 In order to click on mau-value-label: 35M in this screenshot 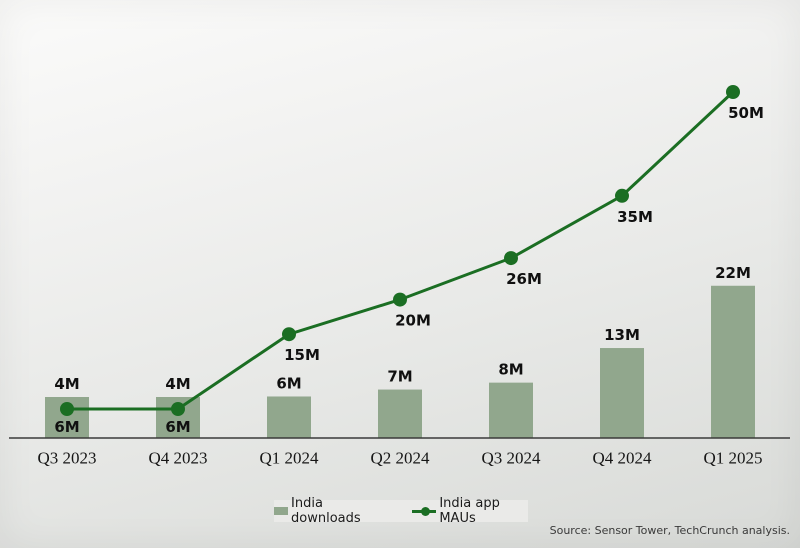, I will do `click(635, 217)`.